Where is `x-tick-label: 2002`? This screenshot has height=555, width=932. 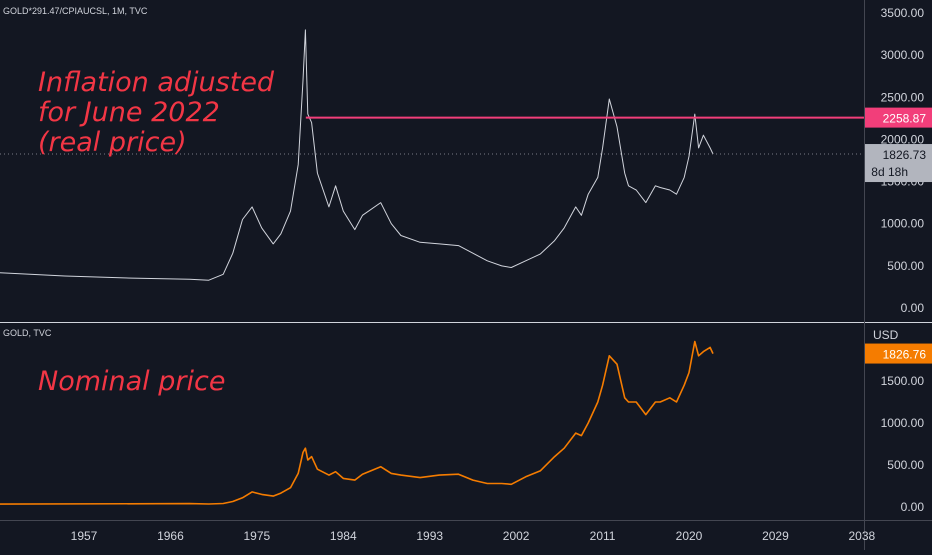 x-tick-label: 2002 is located at coordinates (516, 536).